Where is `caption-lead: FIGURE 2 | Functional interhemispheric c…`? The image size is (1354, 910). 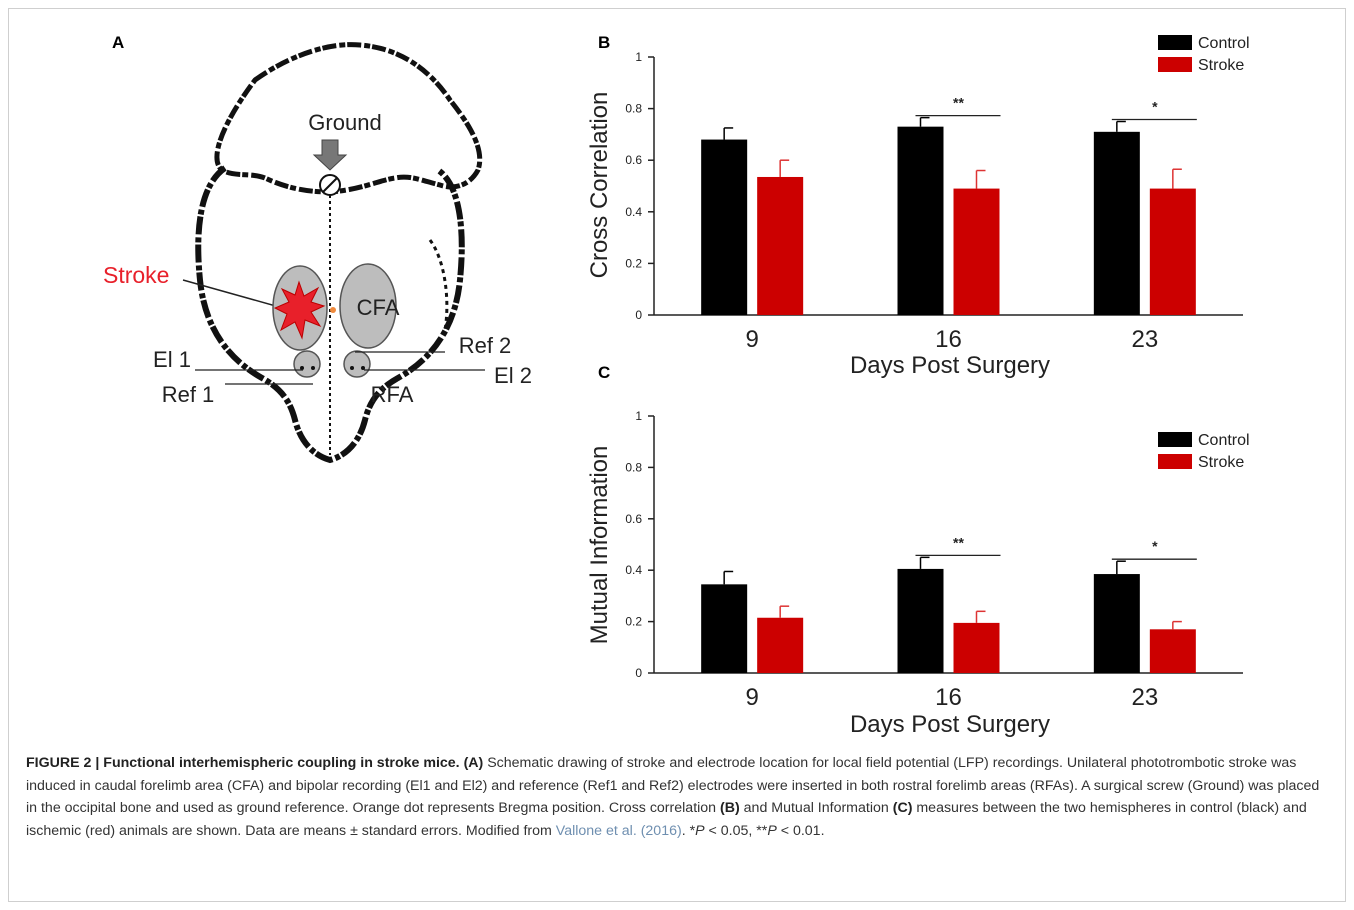
caption-lead: FIGURE 2 | Functional interhemispheric c… is located at coordinates (243, 763).